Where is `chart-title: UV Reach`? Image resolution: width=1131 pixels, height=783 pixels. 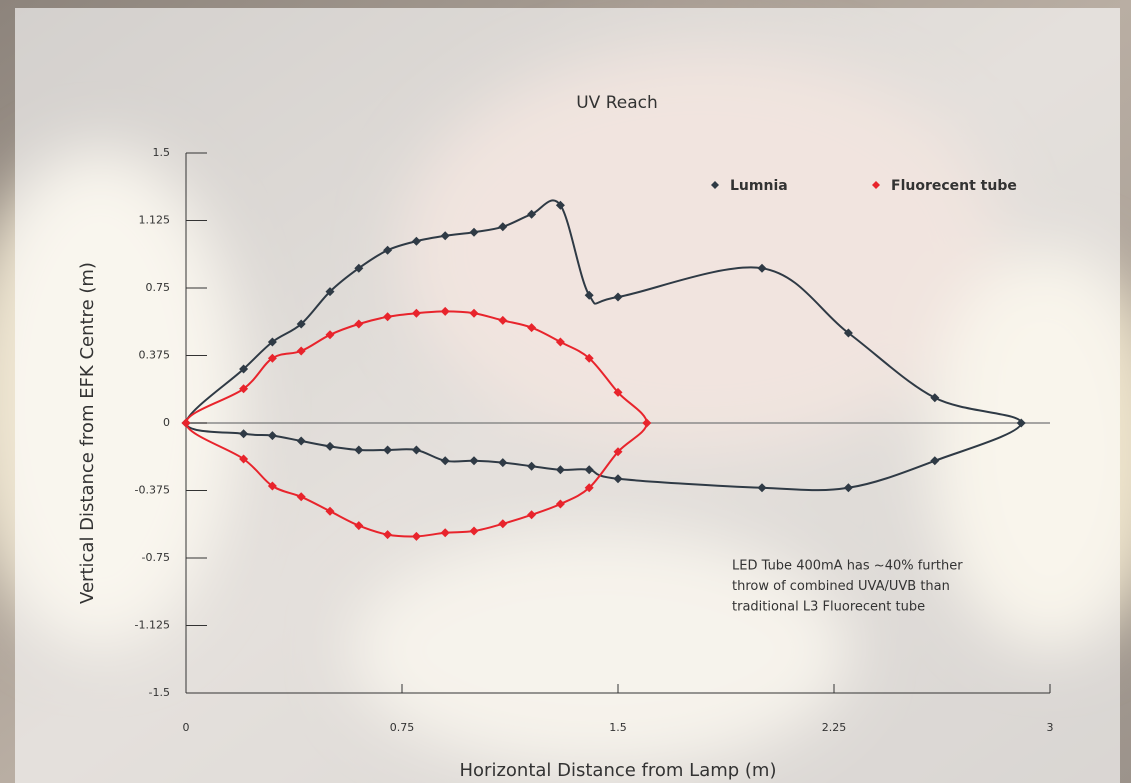 chart-title: UV Reach is located at coordinates (617, 103).